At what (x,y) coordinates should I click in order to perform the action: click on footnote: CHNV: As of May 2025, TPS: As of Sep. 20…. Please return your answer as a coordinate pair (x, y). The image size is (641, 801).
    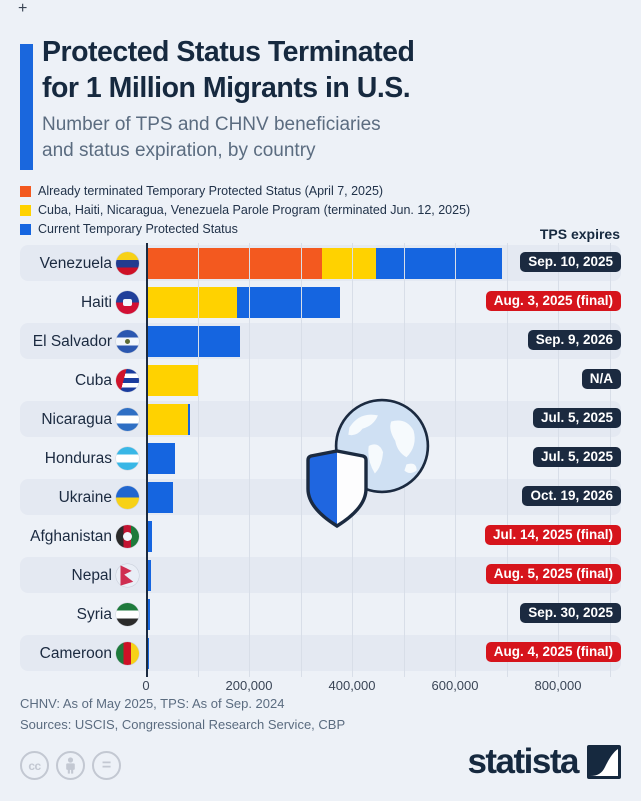
    Looking at the image, I should click on (152, 703).